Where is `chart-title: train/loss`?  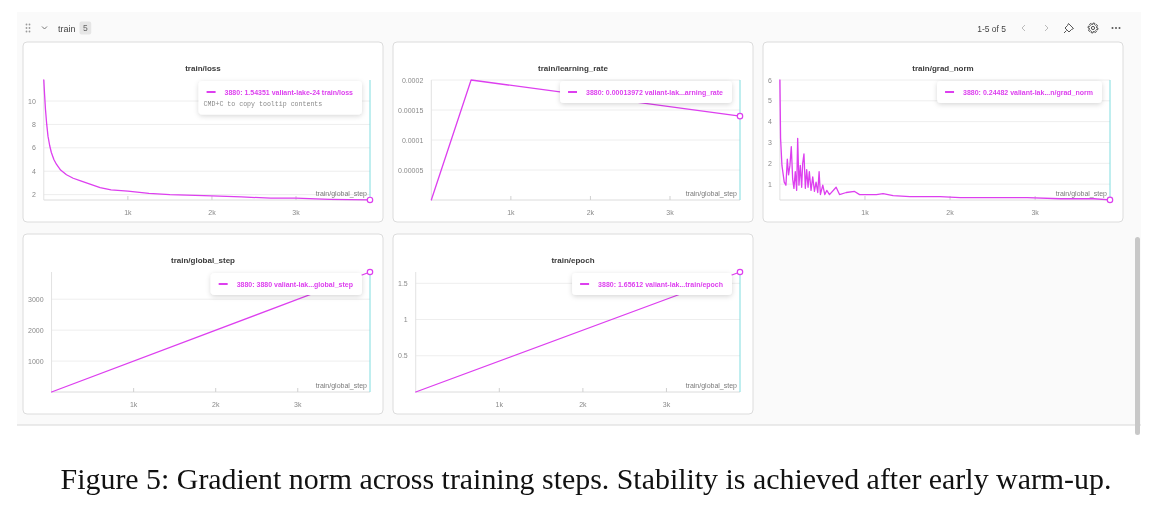
chart-title: train/loss is located at coordinates (203, 68).